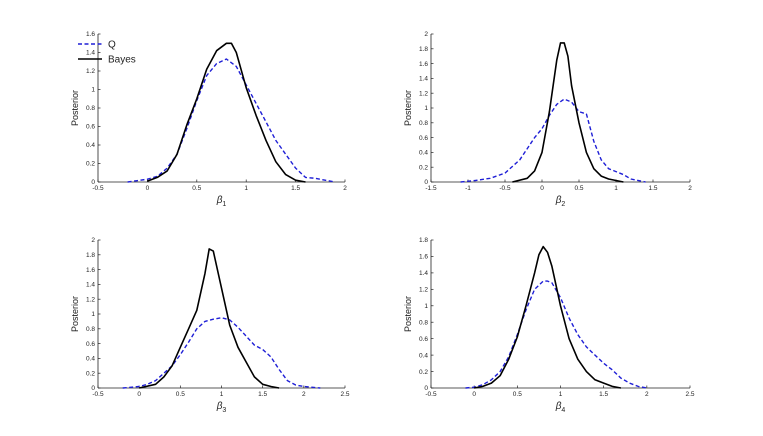 The height and width of the screenshot is (436, 763). What do you see at coordinates (563, 204) in the screenshot?
I see `x-axis-label-subscript: 2` at bounding box center [563, 204].